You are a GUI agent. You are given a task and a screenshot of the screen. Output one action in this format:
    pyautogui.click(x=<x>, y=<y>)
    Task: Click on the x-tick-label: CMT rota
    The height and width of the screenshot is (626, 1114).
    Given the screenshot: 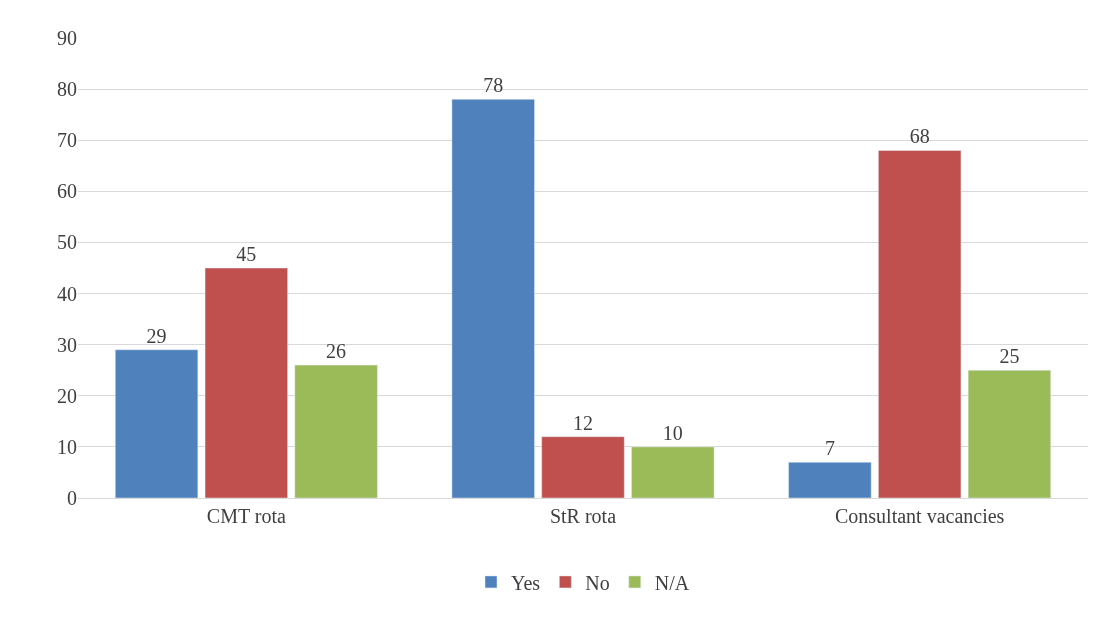 What is the action you would take?
    pyautogui.click(x=246, y=516)
    